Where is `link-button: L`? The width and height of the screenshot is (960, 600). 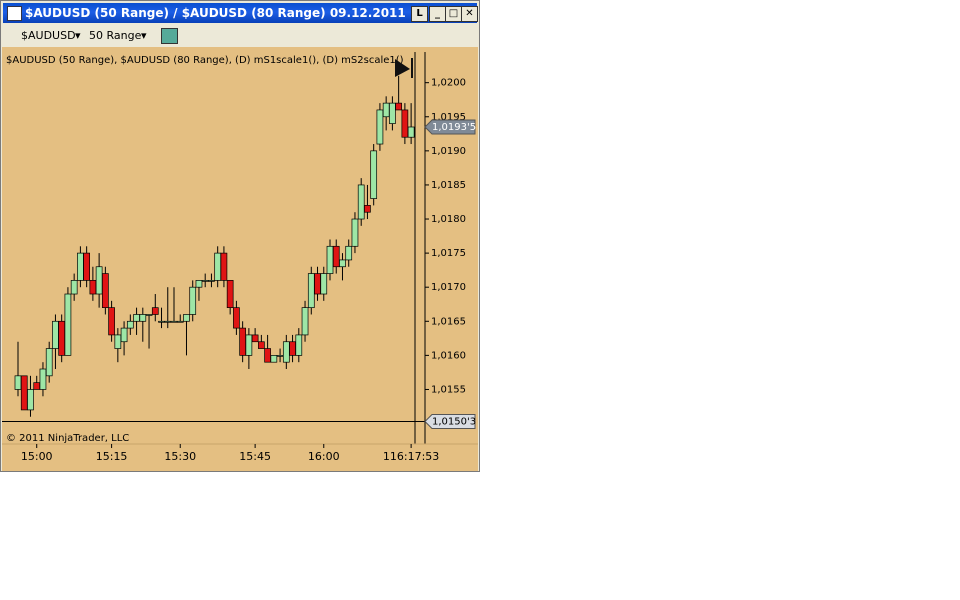
link-button: L is located at coordinates (419, 14).